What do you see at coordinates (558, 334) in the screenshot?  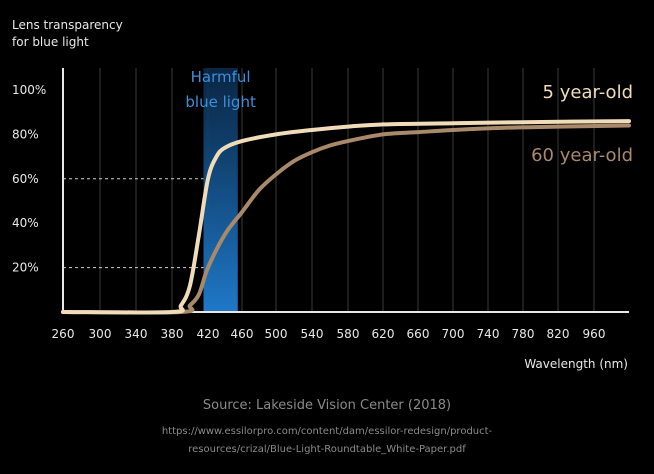 I see `x-tick-label: 820` at bounding box center [558, 334].